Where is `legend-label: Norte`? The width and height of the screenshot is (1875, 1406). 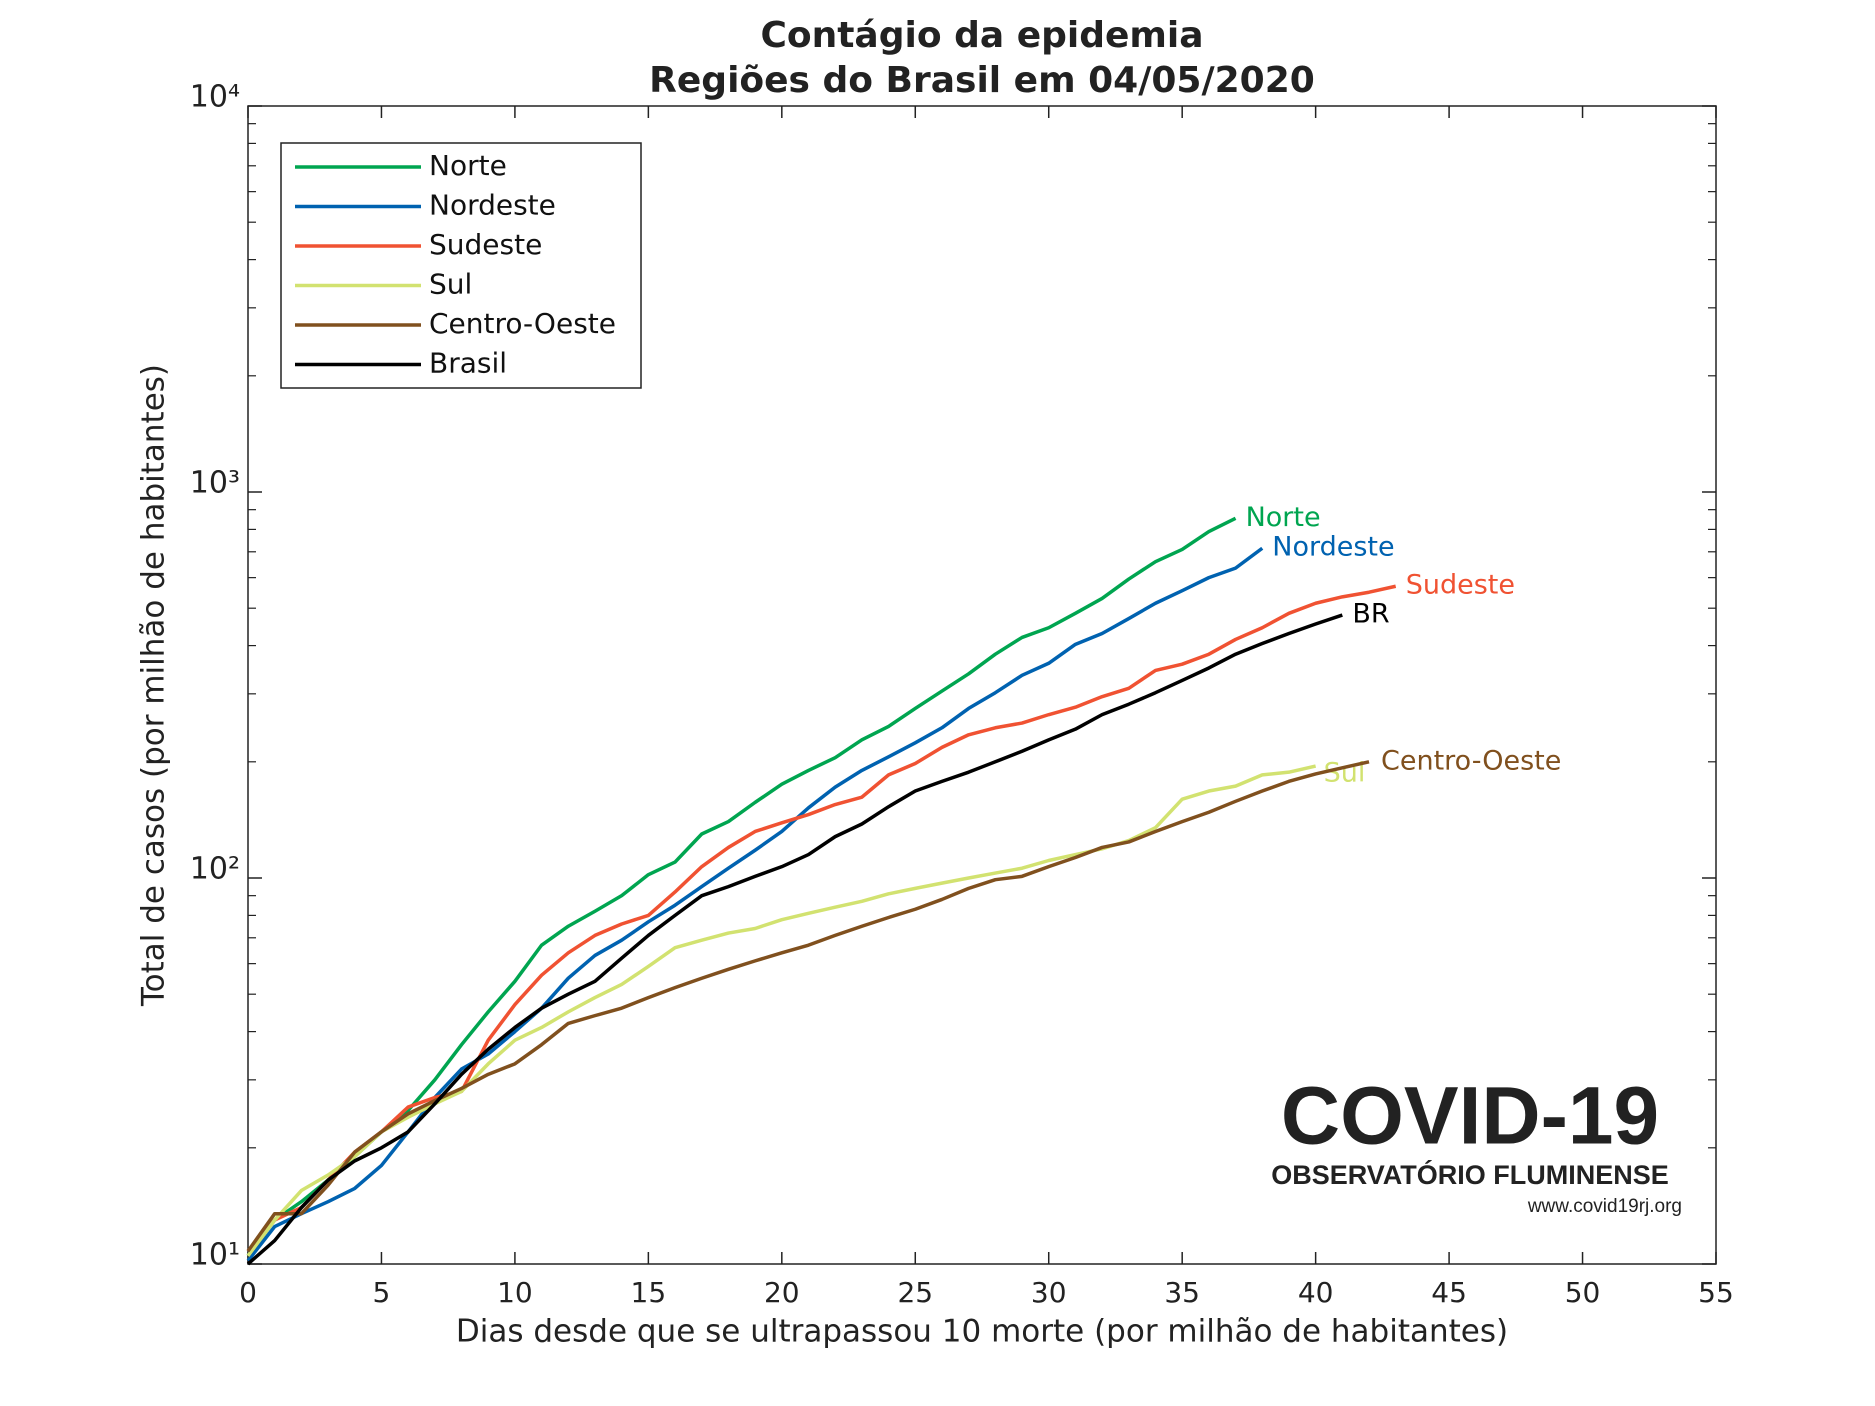 legend-label: Norte is located at coordinates (468, 165).